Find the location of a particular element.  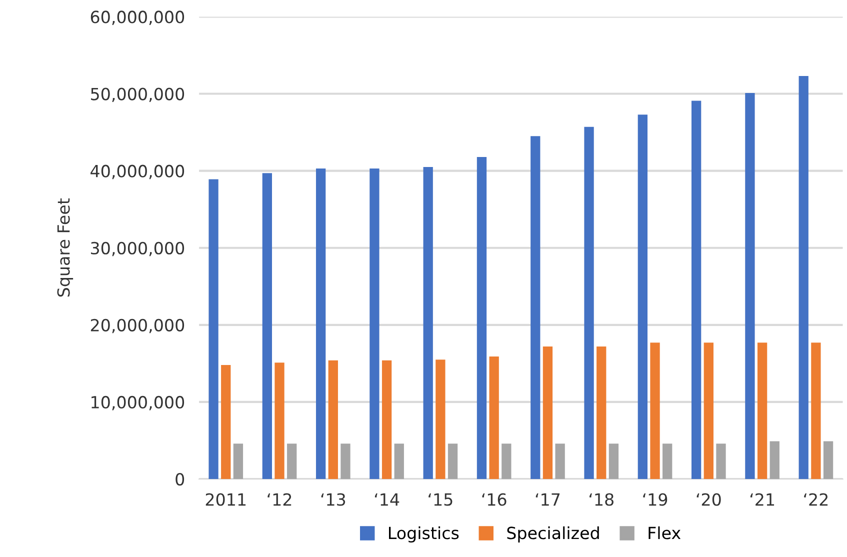

x-tick-label: ‘17 is located at coordinates (548, 499).